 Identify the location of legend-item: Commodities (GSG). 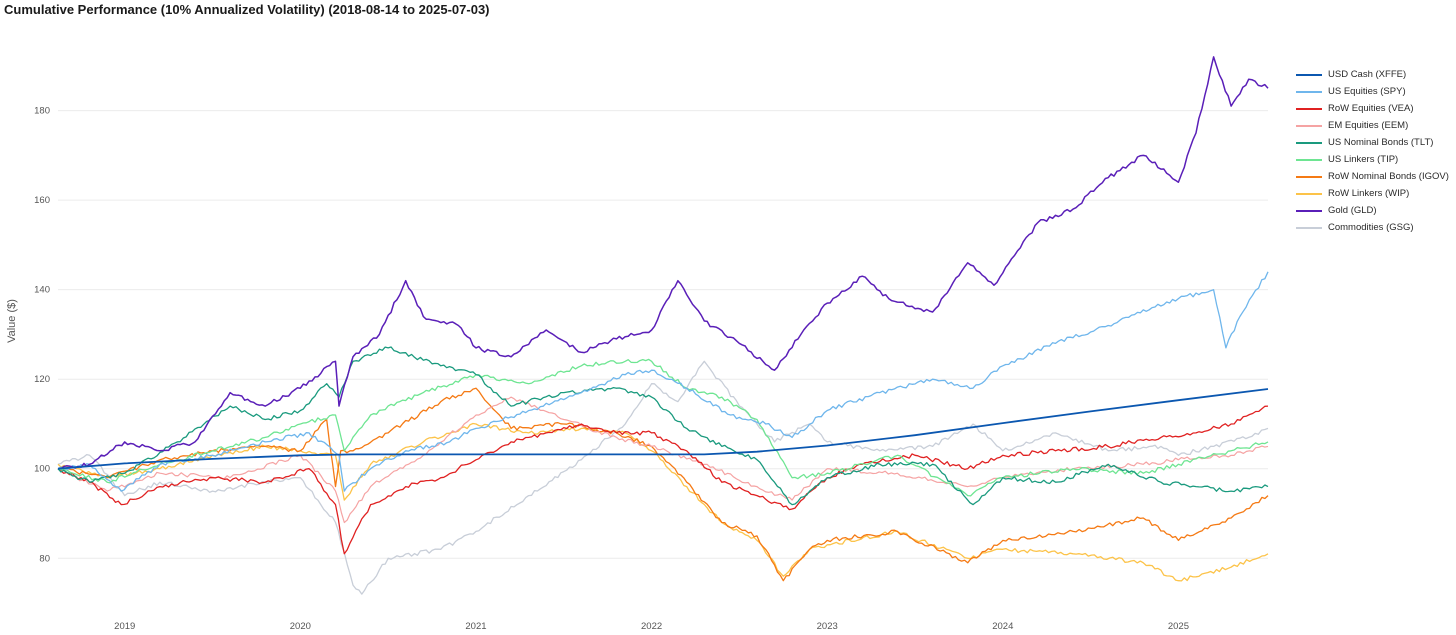
(1372, 227).